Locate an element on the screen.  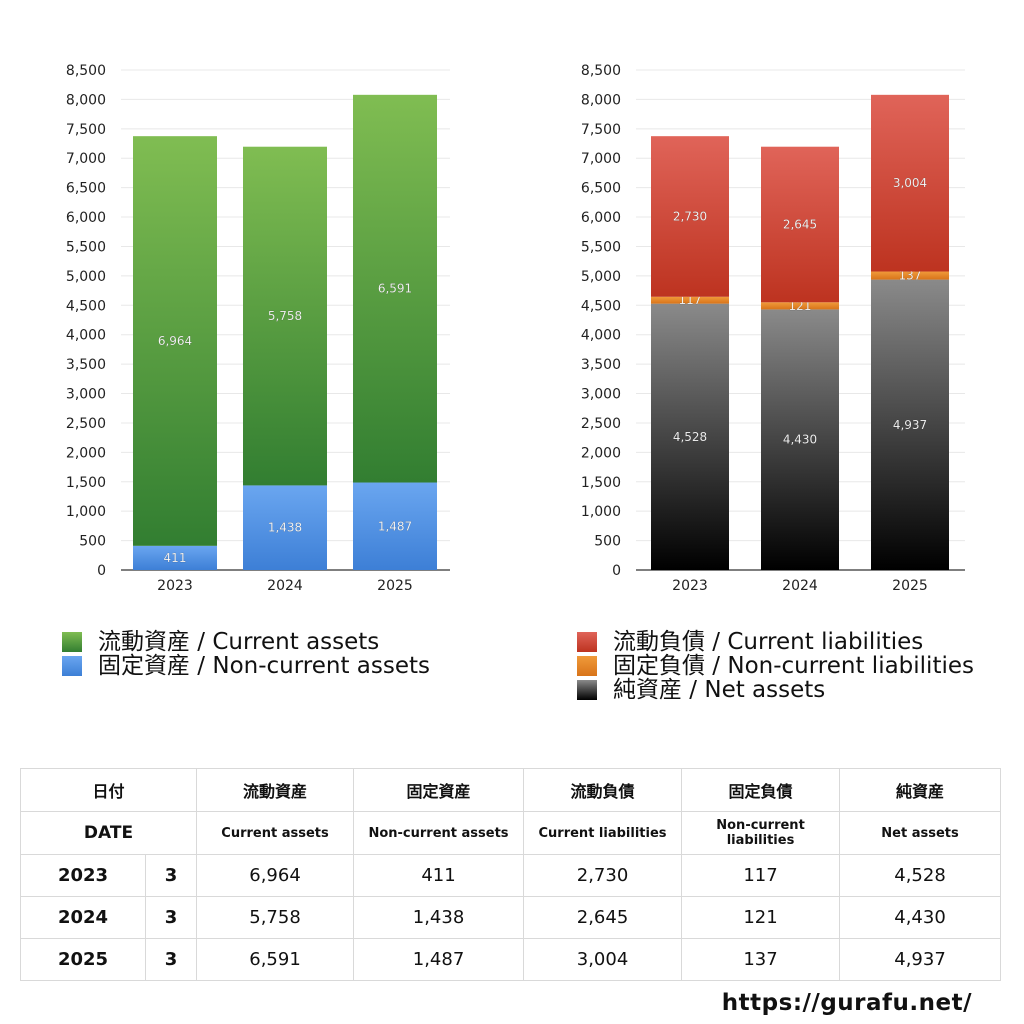
cell-current-assets: 6,591 is located at coordinates (275, 959).